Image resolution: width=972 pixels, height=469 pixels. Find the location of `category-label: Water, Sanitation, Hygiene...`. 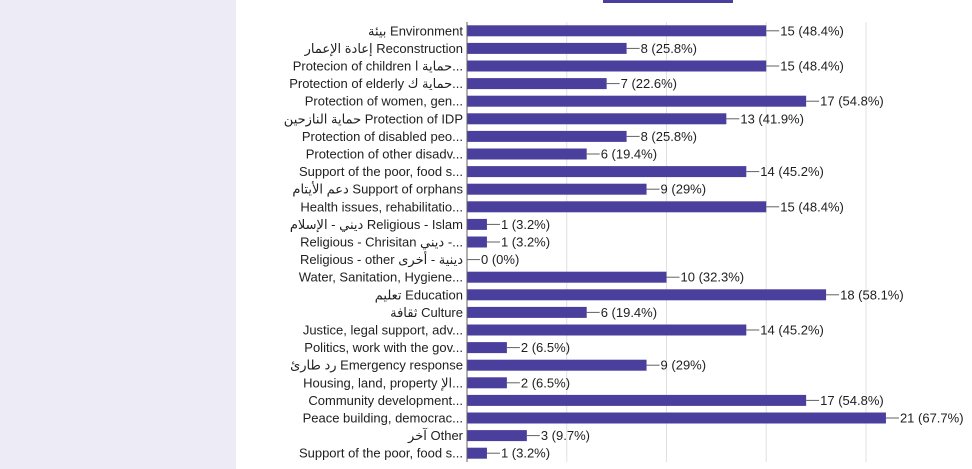

category-label: Water, Sanitation, Hygiene... is located at coordinates (381, 277).